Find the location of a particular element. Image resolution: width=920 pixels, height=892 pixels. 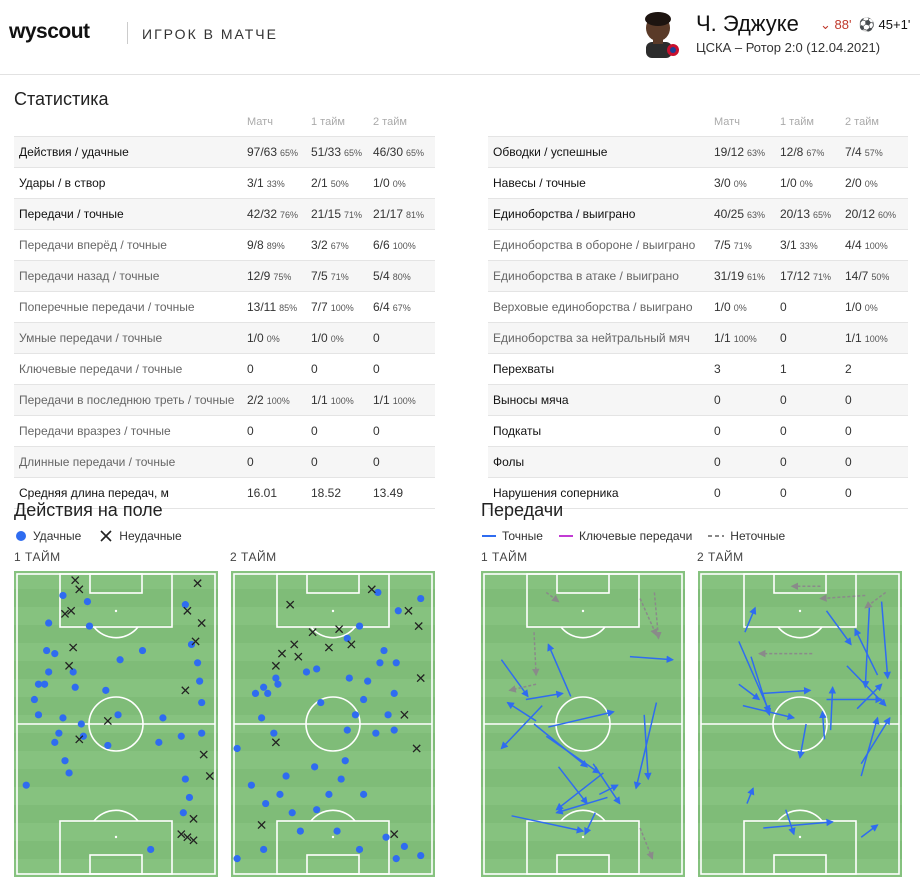

wyscout-logo: wyscout is located at coordinates (49, 31).